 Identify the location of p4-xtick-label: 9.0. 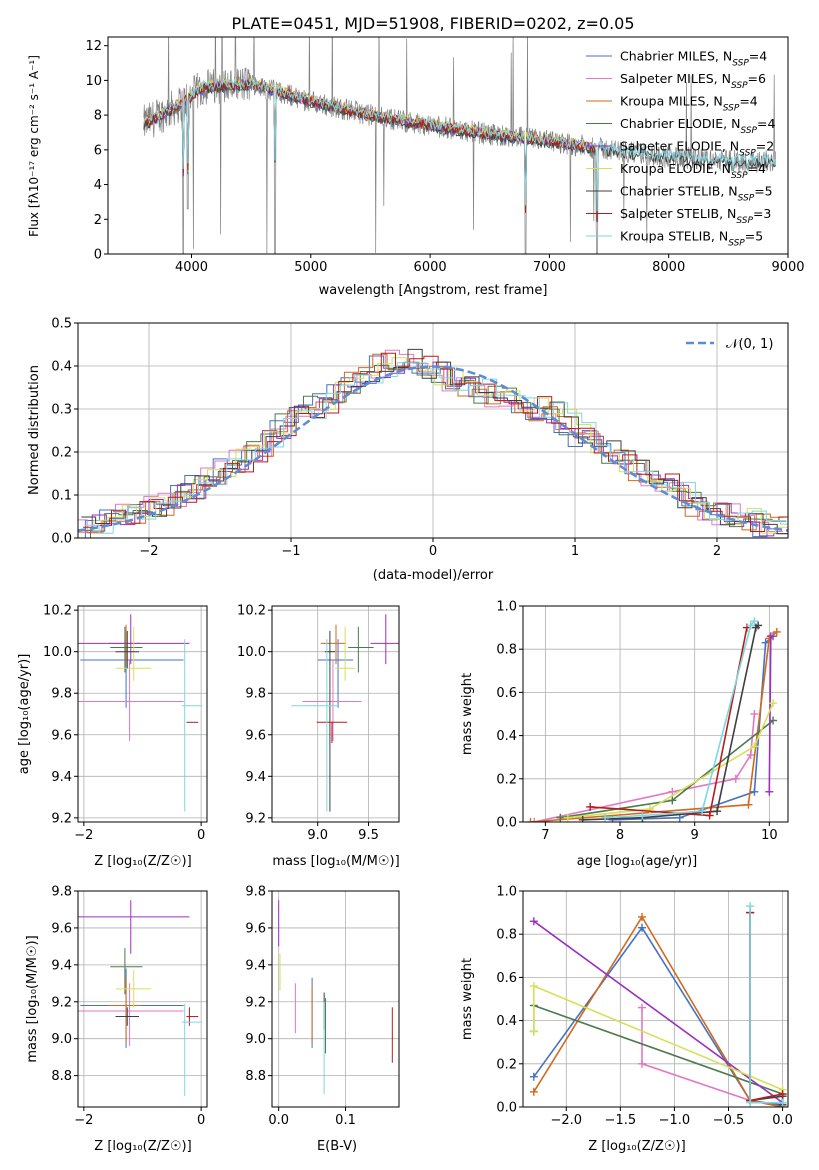
(317, 835).